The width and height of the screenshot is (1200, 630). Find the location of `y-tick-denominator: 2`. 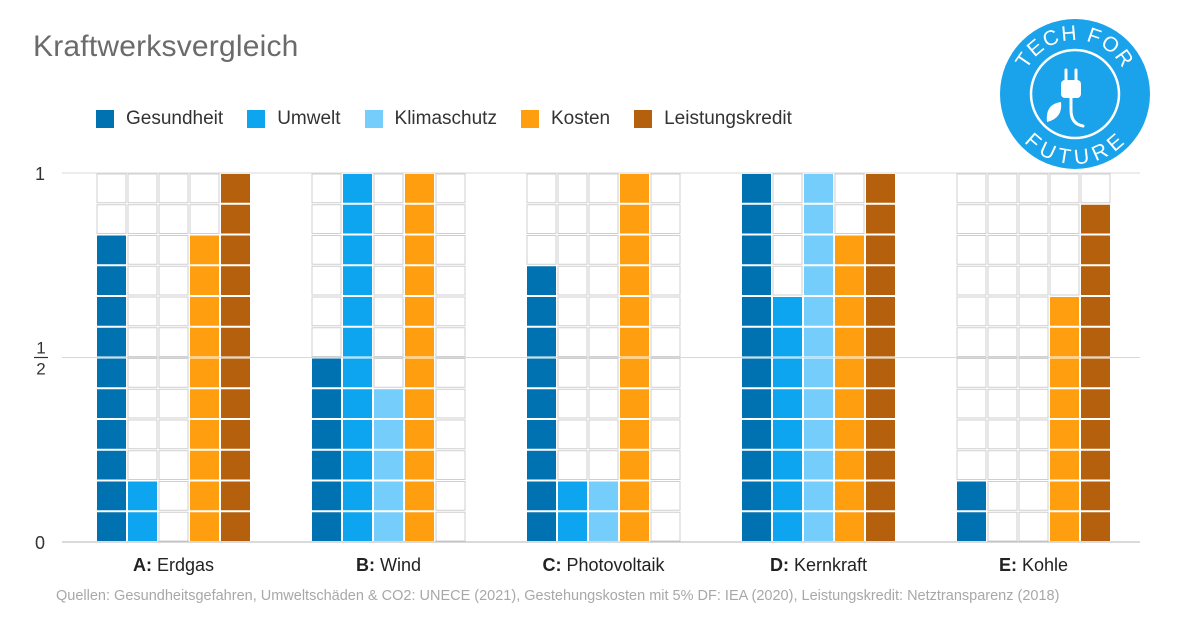

y-tick-denominator: 2 is located at coordinates (40, 369).